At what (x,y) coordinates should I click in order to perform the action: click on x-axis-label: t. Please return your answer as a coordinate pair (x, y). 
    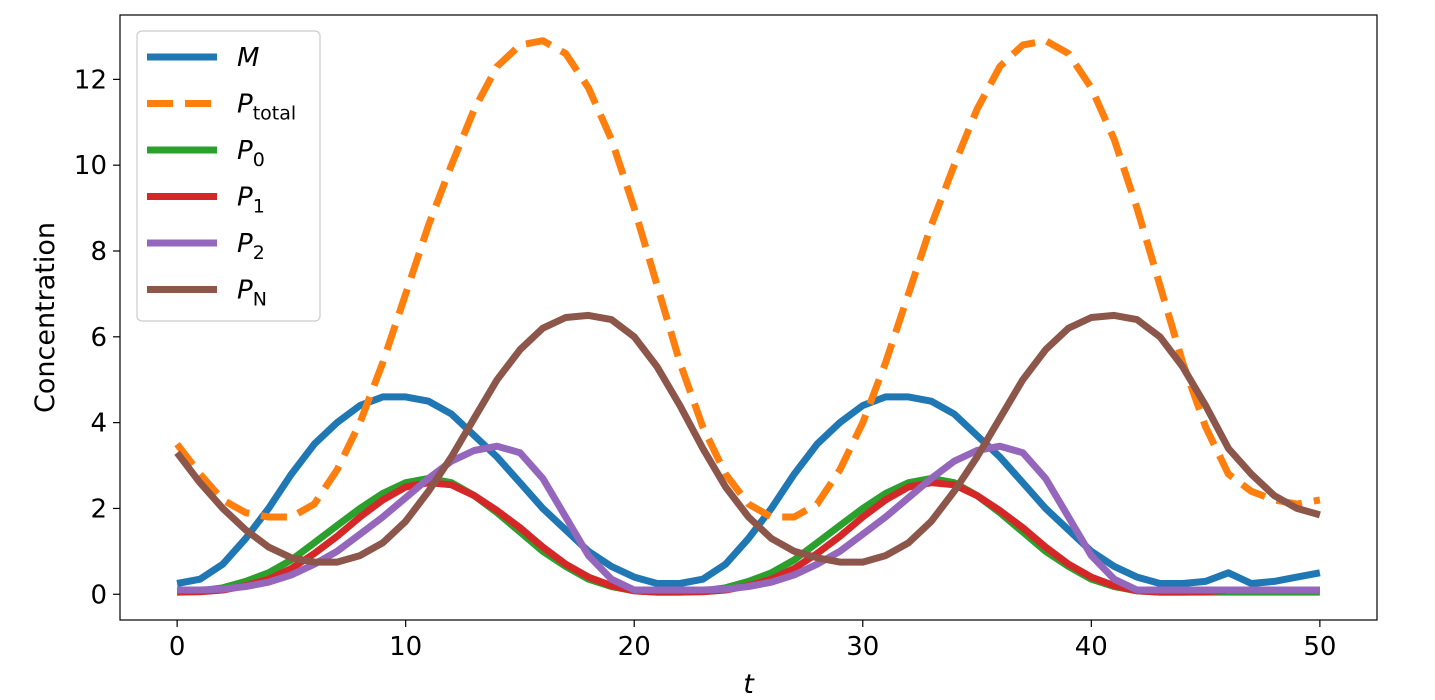
    Looking at the image, I should click on (749, 684).